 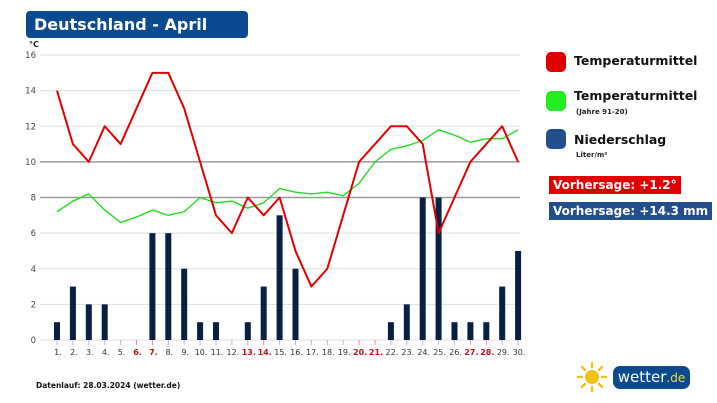 What do you see at coordinates (423, 352) in the screenshot?
I see `x-tick-label: 24.` at bounding box center [423, 352].